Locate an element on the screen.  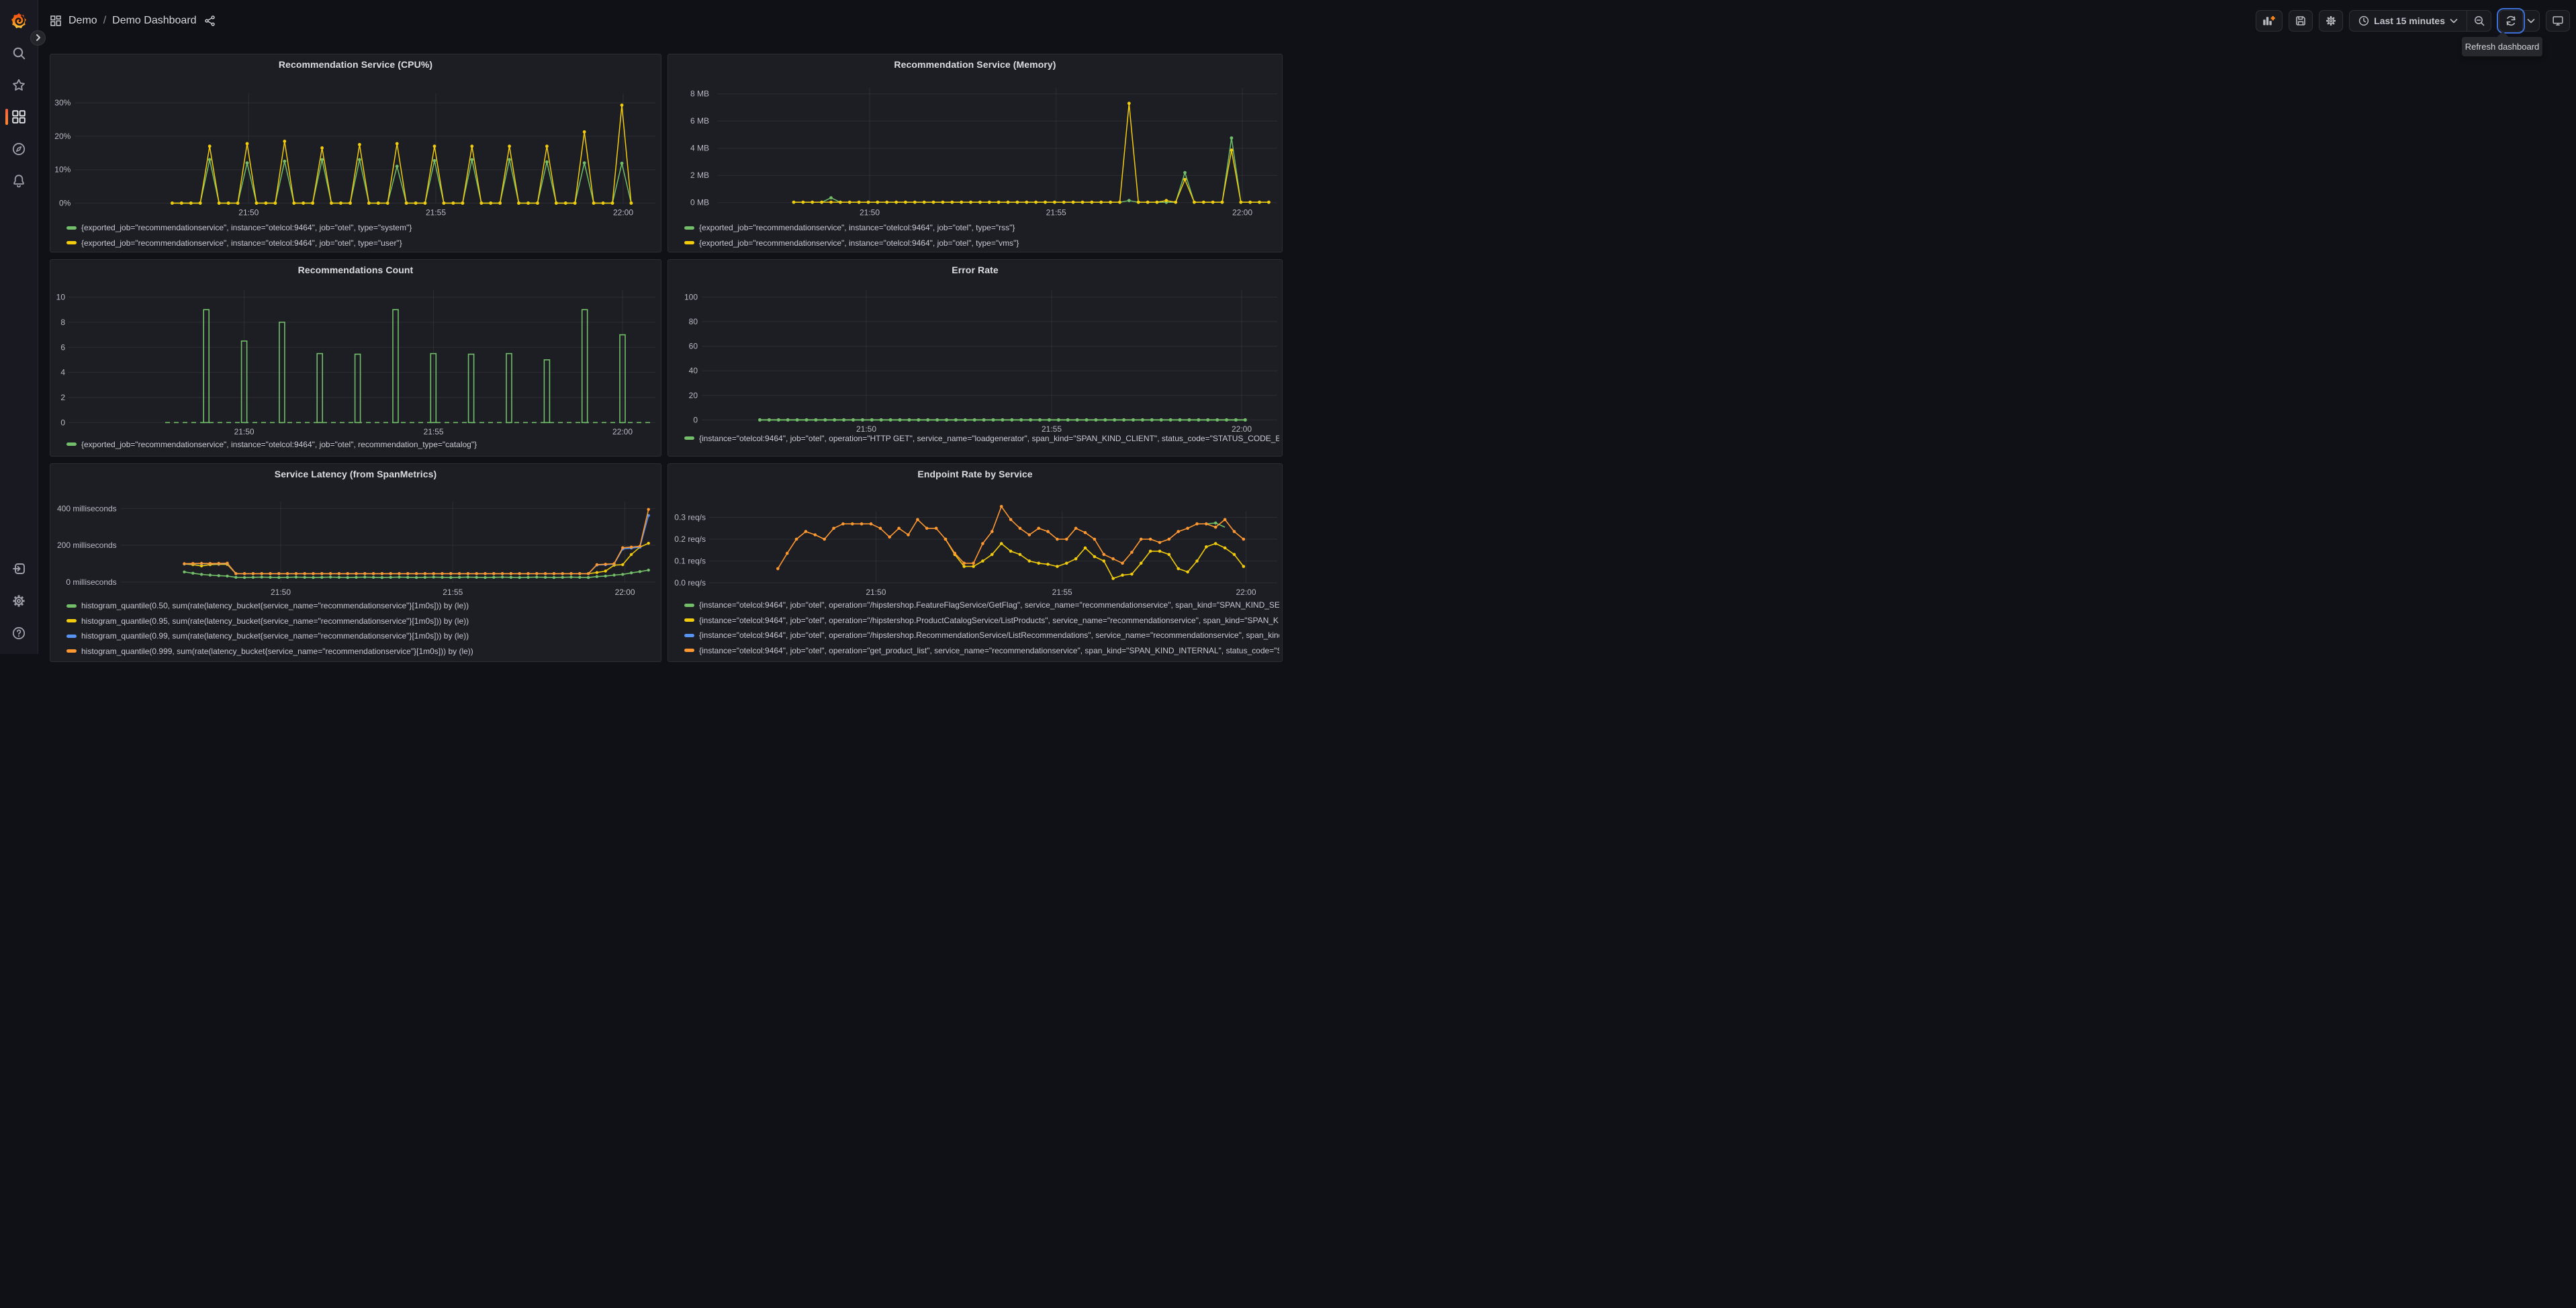
svg-text: 8 MB is located at coordinates (699, 94).